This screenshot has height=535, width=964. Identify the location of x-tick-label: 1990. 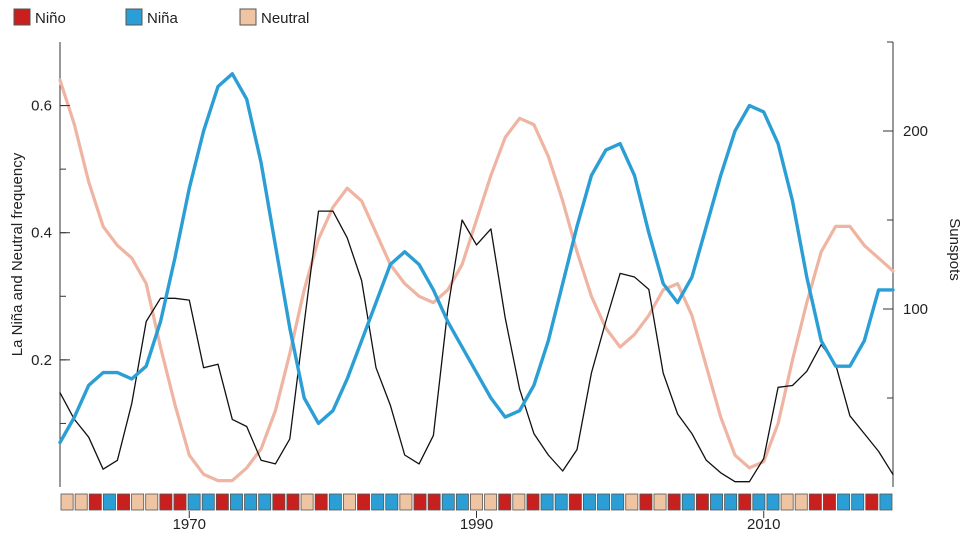
(476, 524).